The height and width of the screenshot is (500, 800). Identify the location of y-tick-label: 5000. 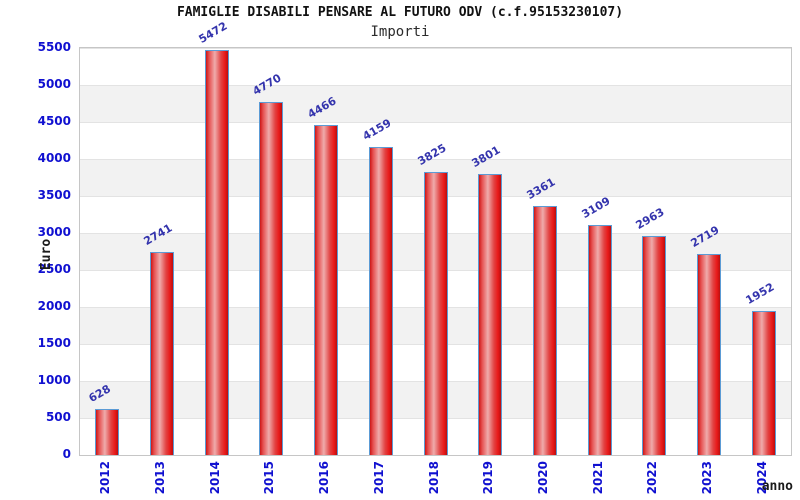
(54, 84).